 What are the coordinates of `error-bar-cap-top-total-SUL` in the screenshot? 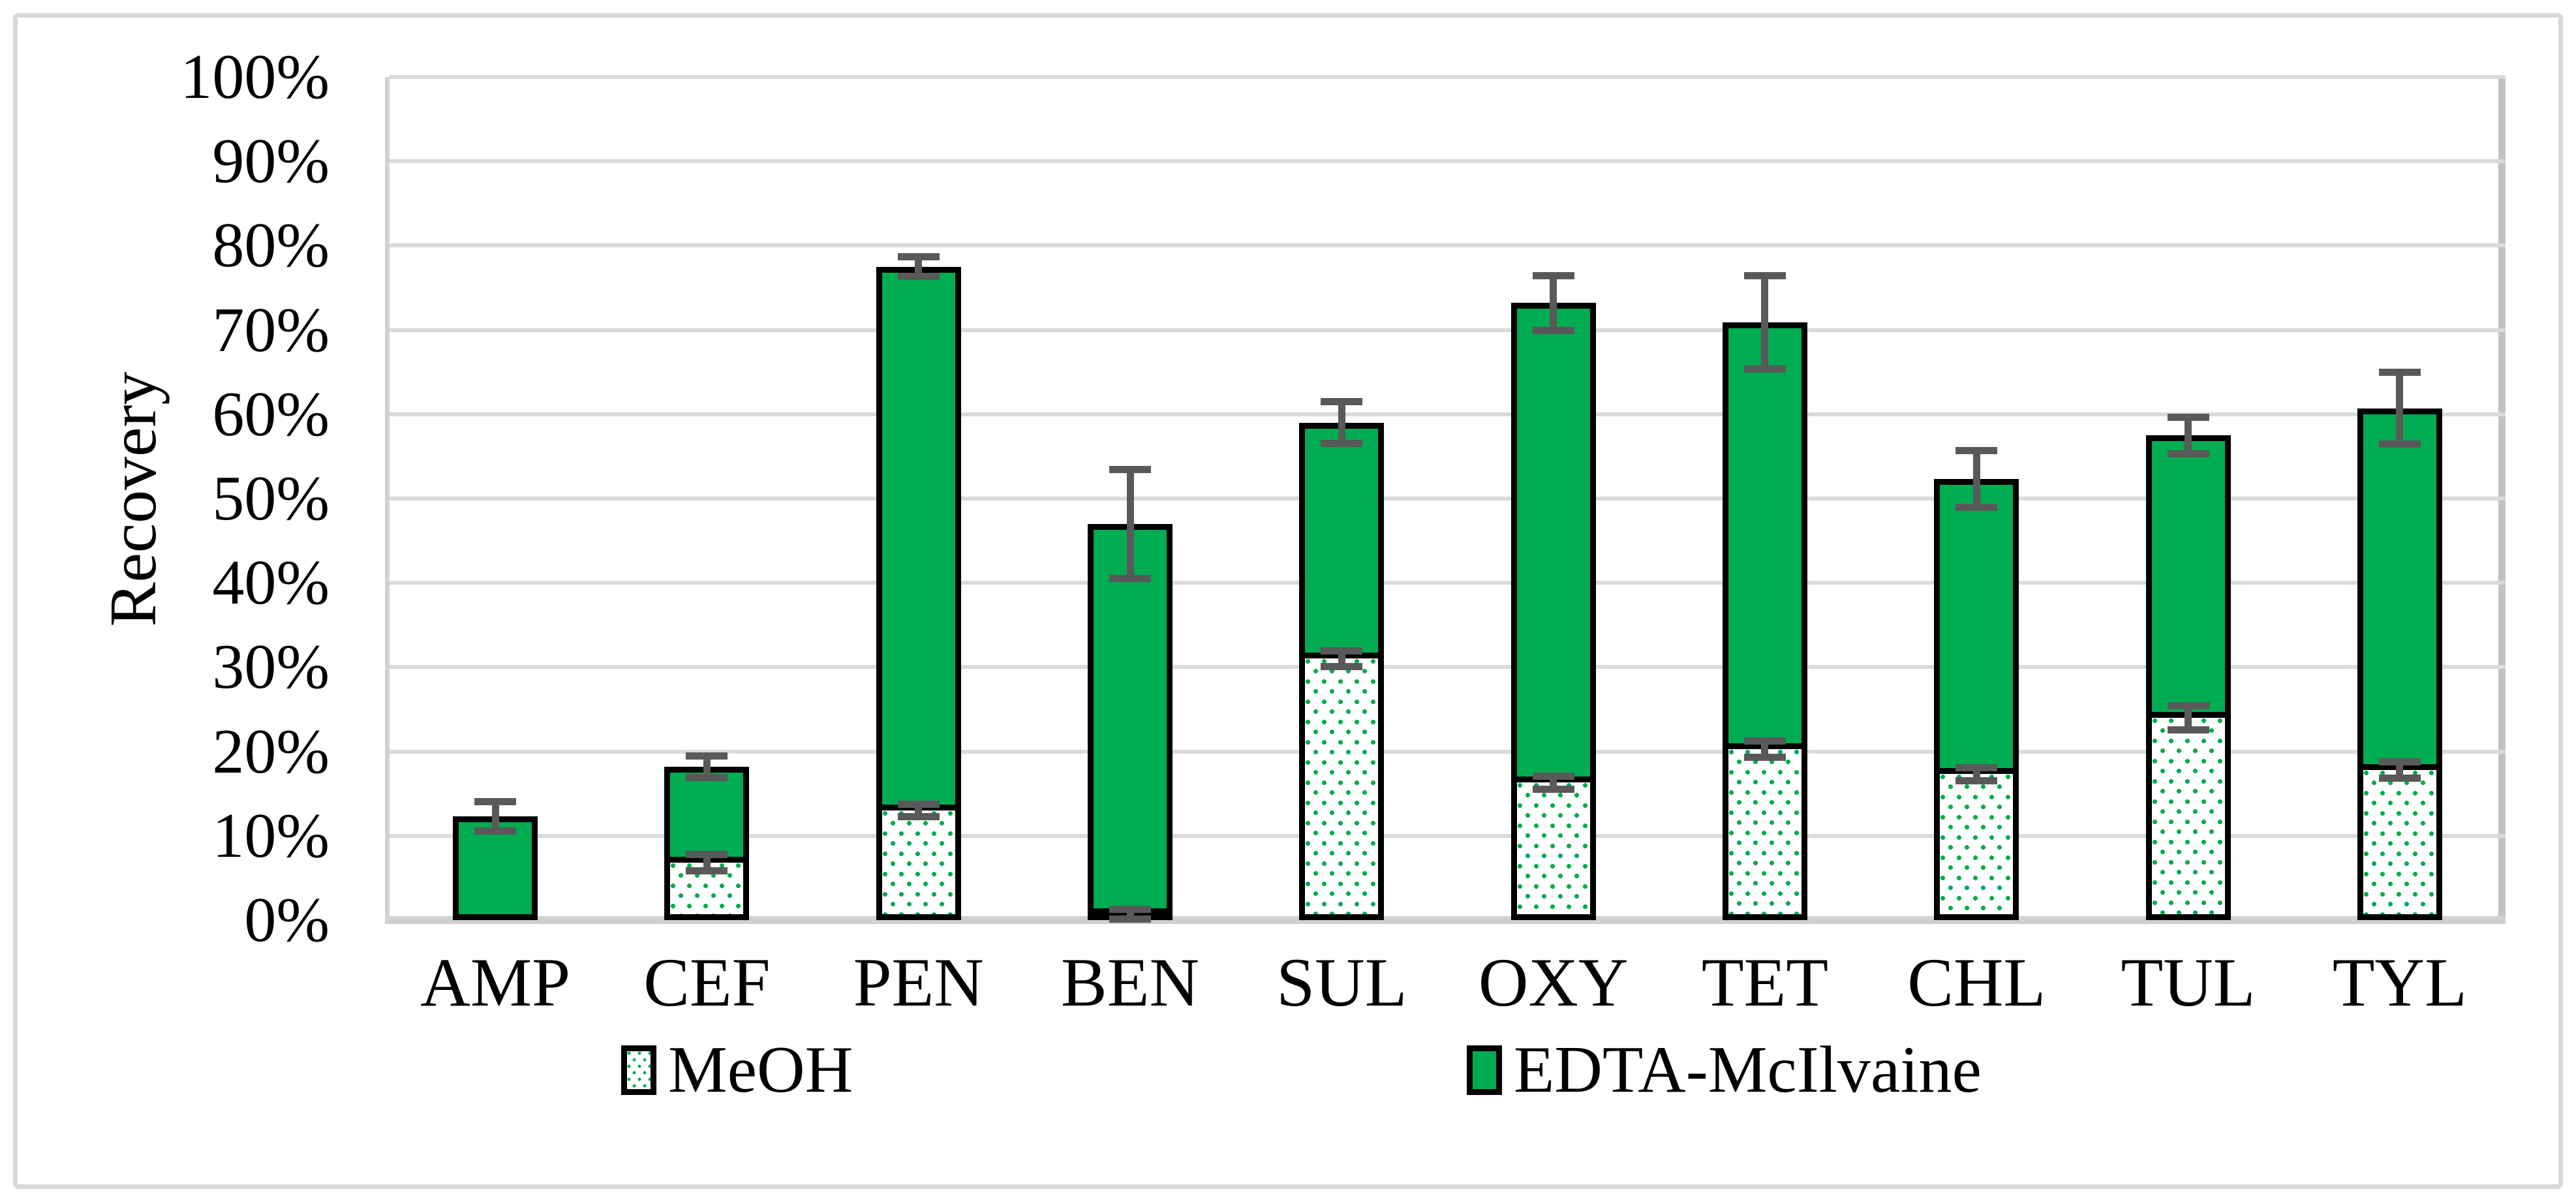 It's located at (1342, 402).